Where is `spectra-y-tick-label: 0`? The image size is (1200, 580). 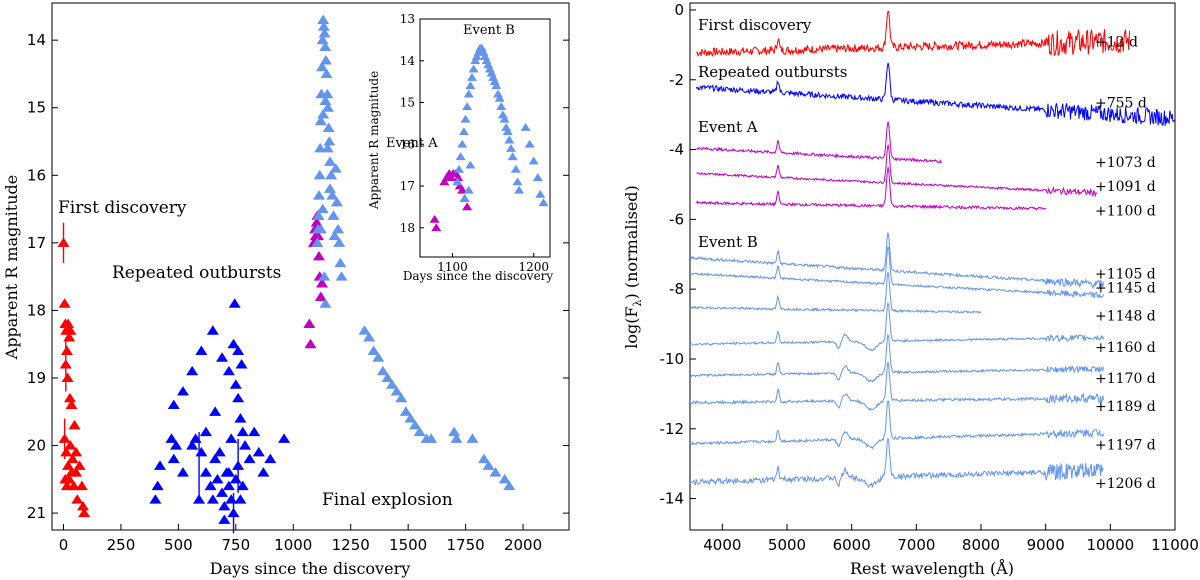
spectra-y-tick-label: 0 is located at coordinates (679, 10).